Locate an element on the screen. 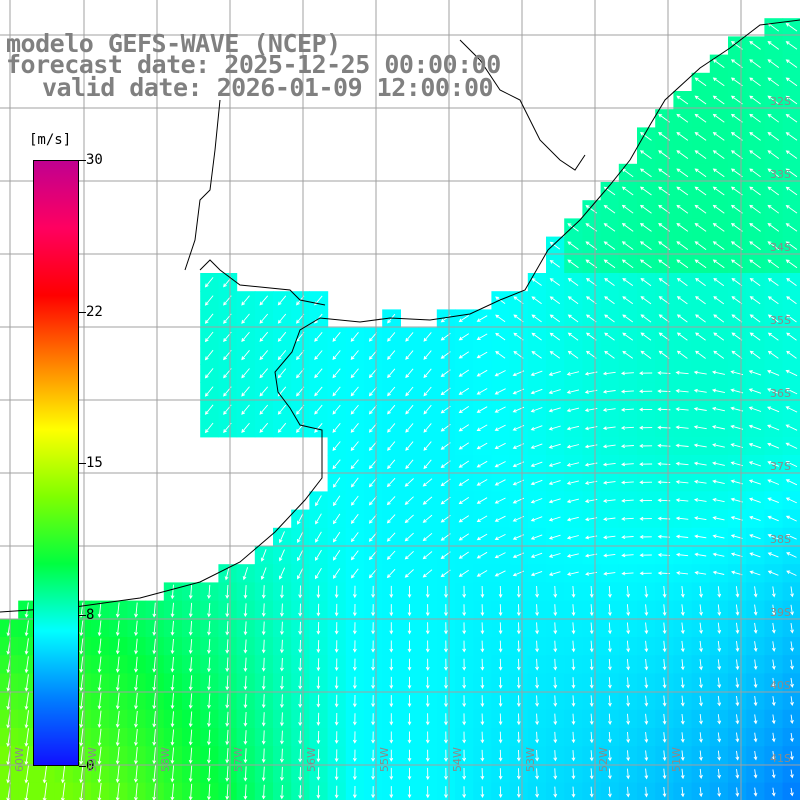  colorbar-units: [m/s] is located at coordinates (50, 140).